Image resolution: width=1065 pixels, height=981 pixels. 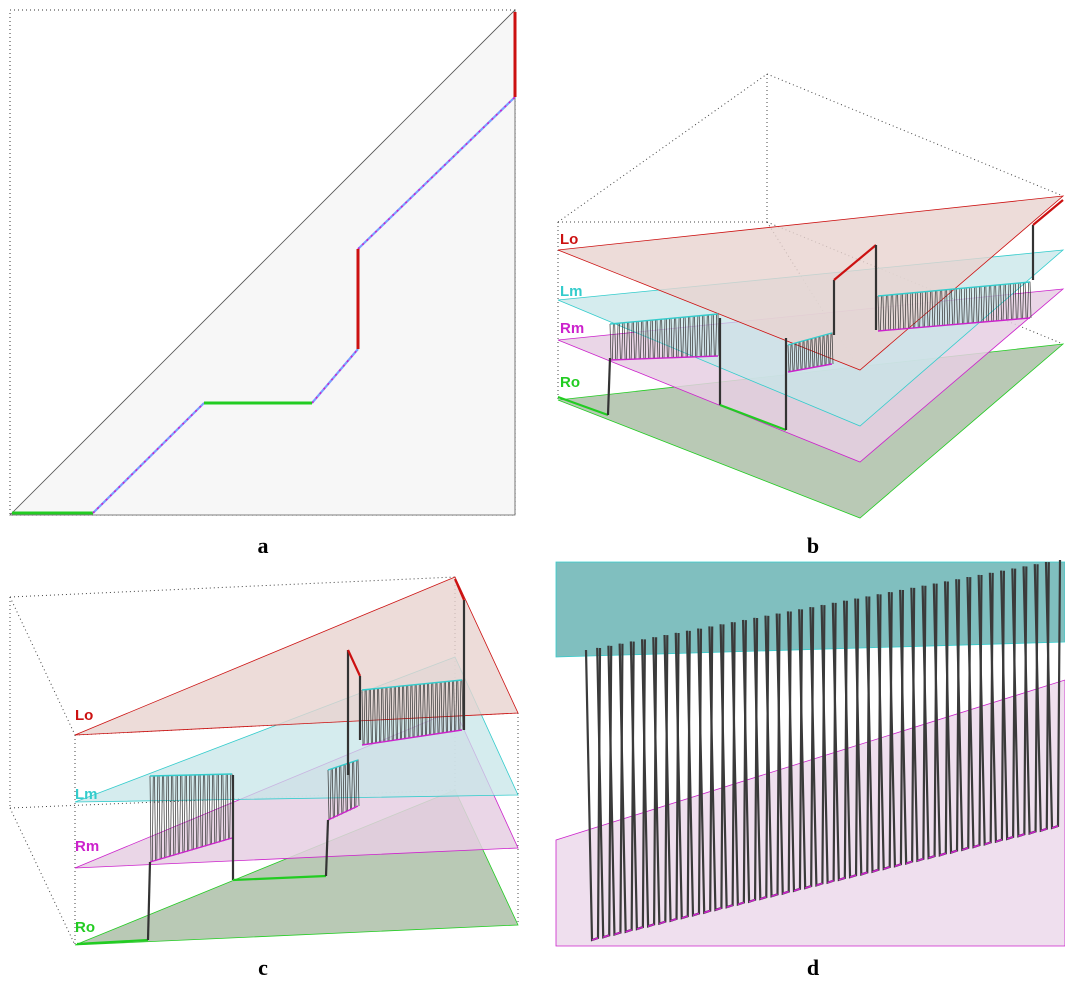 I want to click on panel-c-comb-left-bottom-edge, so click(x=191, y=850).